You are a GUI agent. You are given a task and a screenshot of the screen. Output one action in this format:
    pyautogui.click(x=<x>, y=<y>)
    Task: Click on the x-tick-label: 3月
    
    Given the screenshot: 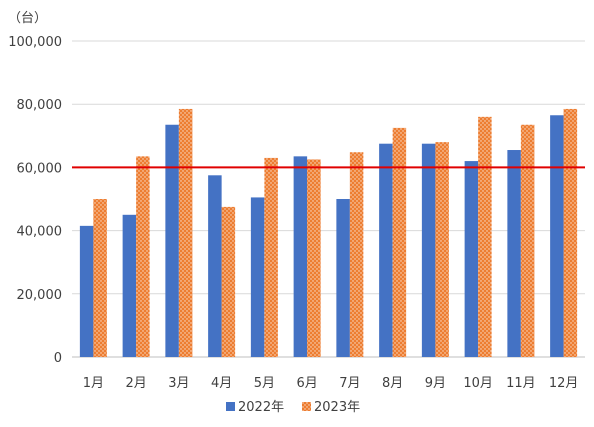 What is the action you would take?
    pyautogui.click(x=178, y=383)
    